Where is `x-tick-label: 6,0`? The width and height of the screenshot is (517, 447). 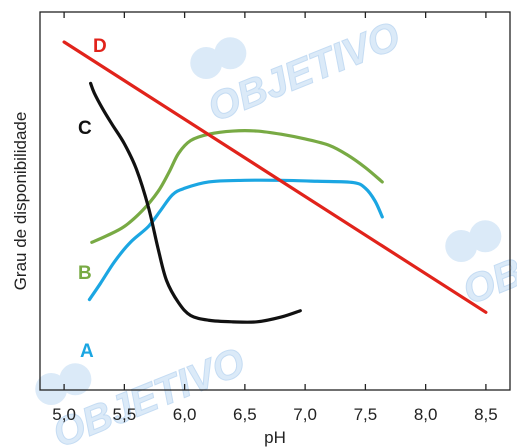
x-tick-label: 6,0 is located at coordinates (185, 414).